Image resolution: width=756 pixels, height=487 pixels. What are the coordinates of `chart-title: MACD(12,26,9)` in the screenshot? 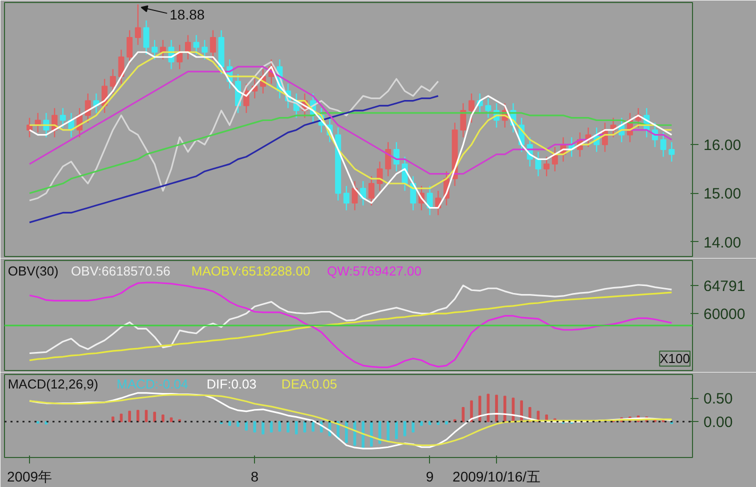 It's located at (53, 384).